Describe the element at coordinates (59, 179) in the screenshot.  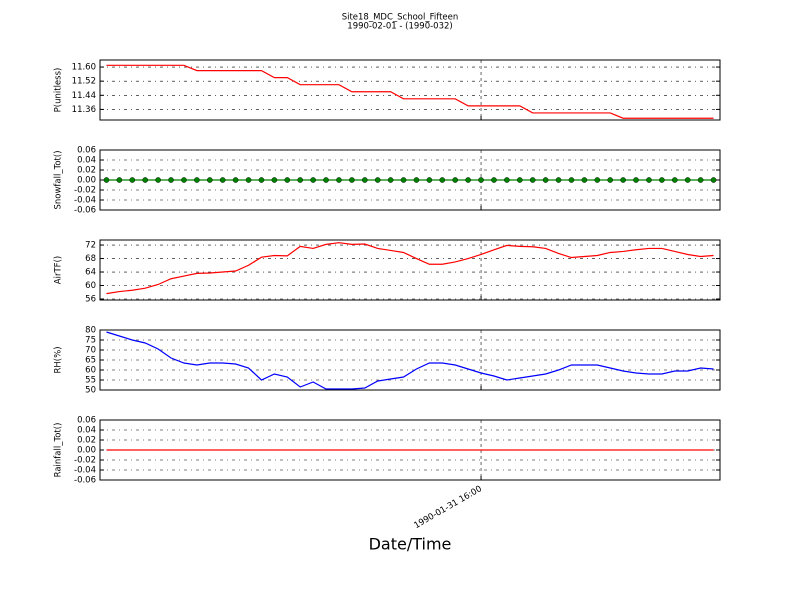
I see `y-axis-label: Snowfall_Tot()` at that location.